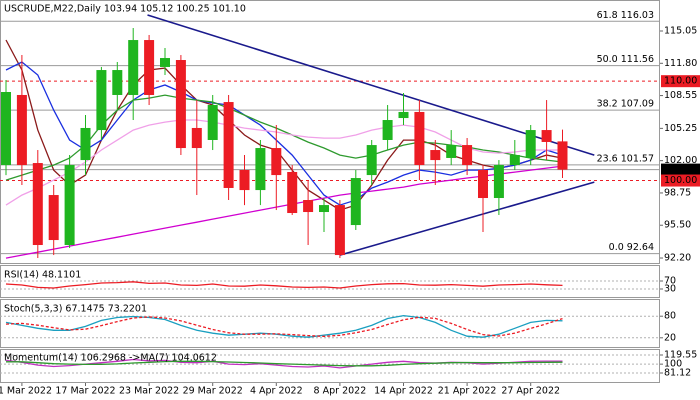  Describe the element at coordinates (625, 158) in the screenshot. I see `fib-label: 23.6 101.57` at that location.